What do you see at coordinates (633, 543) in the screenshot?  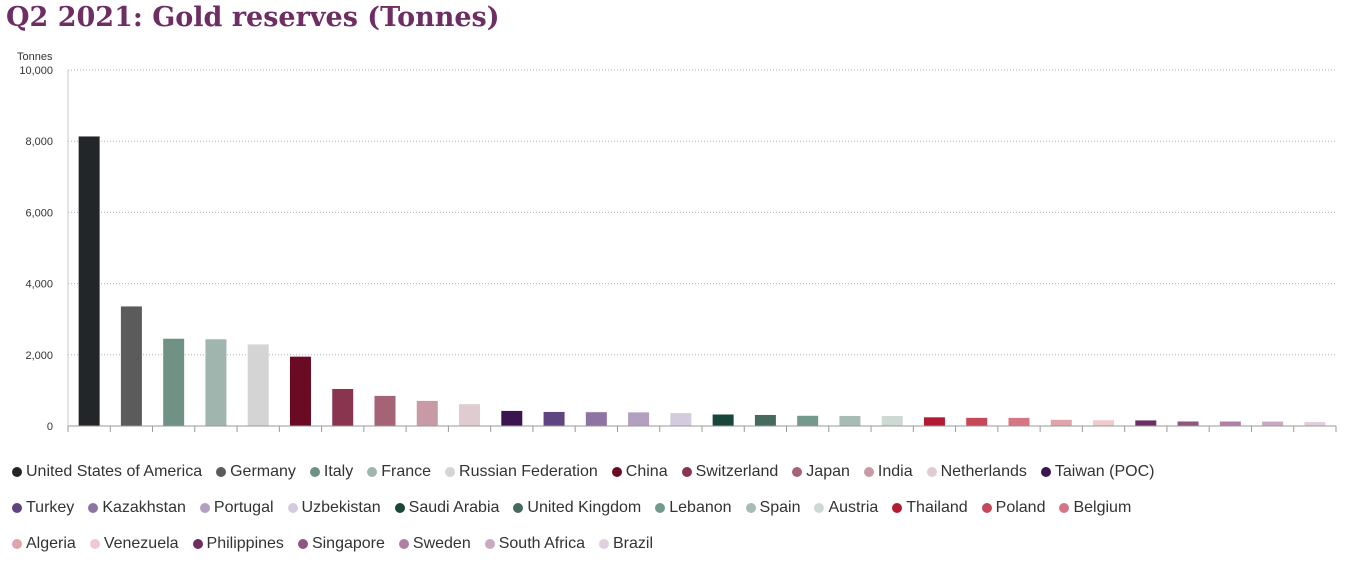 I see `legend-label: Brazil` at bounding box center [633, 543].